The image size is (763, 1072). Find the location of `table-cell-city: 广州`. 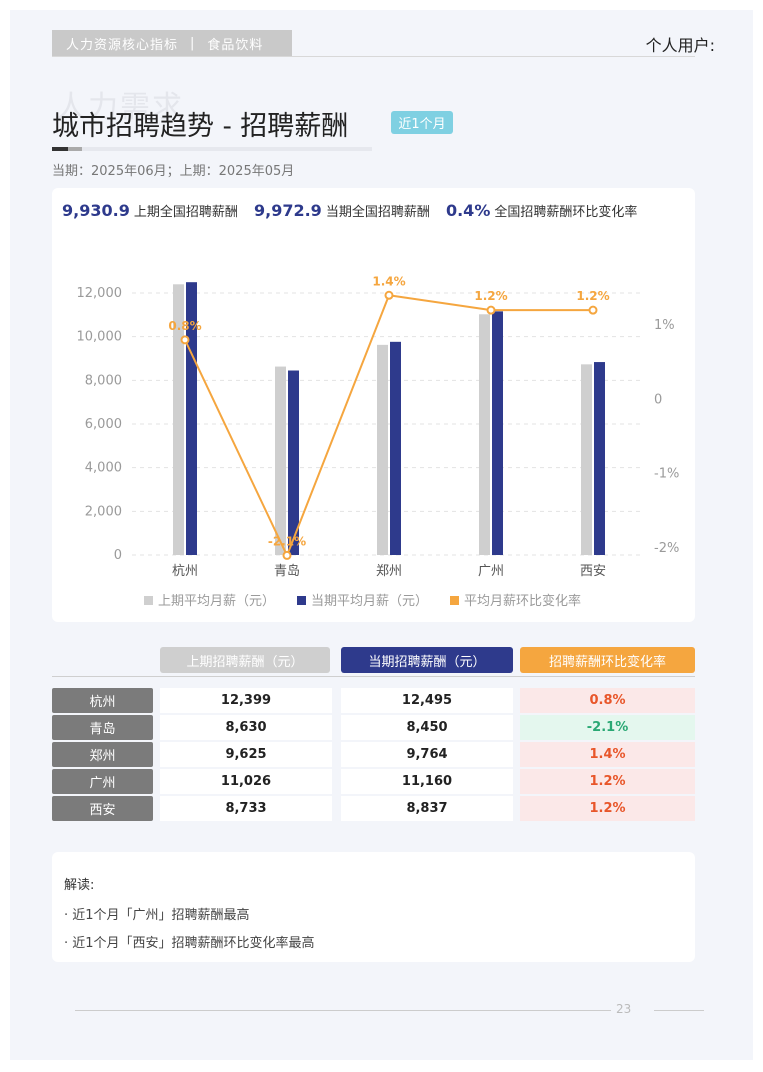

table-cell-city: 广州 is located at coordinates (102, 781).